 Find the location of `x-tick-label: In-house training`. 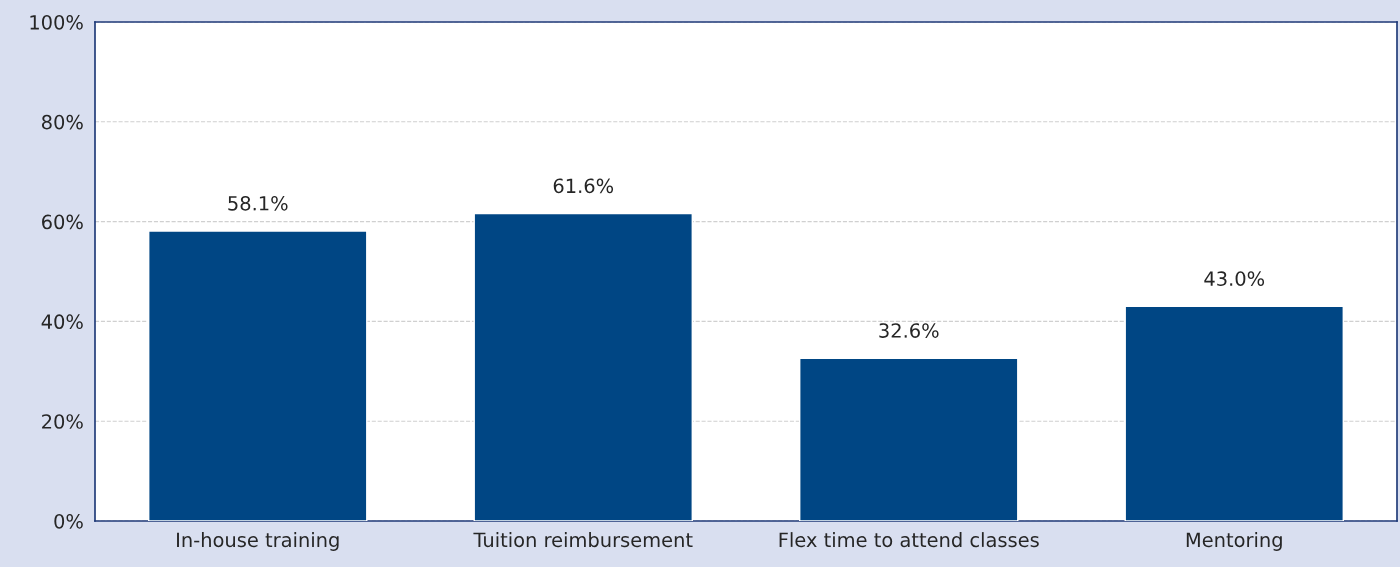

x-tick-label: In-house training is located at coordinates (258, 541).